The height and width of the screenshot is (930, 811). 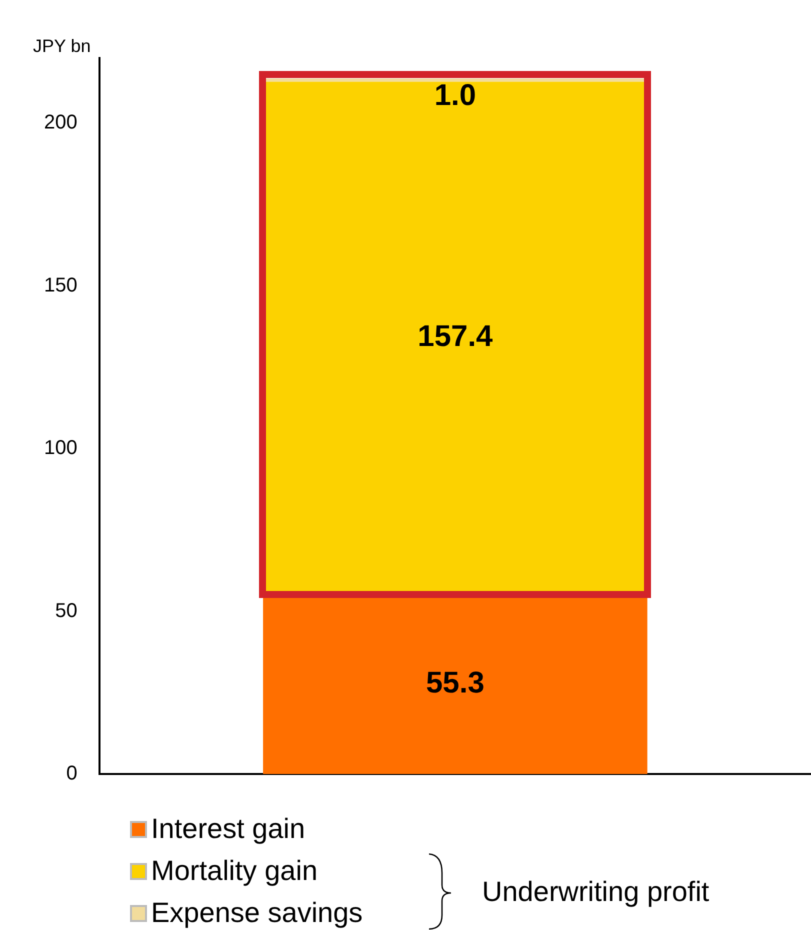 What do you see at coordinates (66, 611) in the screenshot?
I see `y-tick-label: 50` at bounding box center [66, 611].